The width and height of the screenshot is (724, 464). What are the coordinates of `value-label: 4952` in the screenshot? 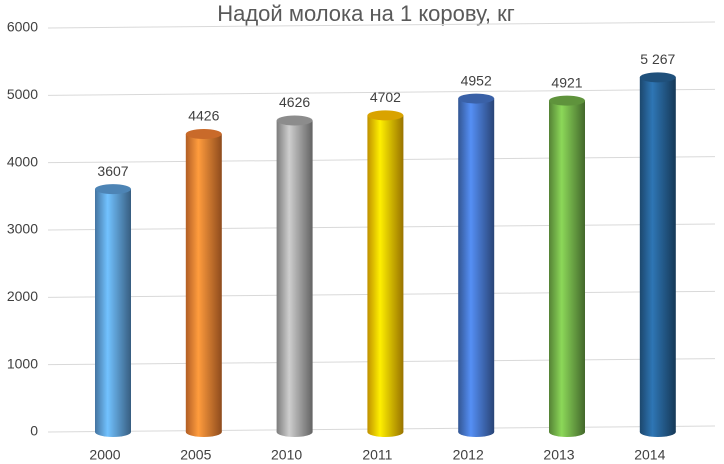 It's located at (476, 80).